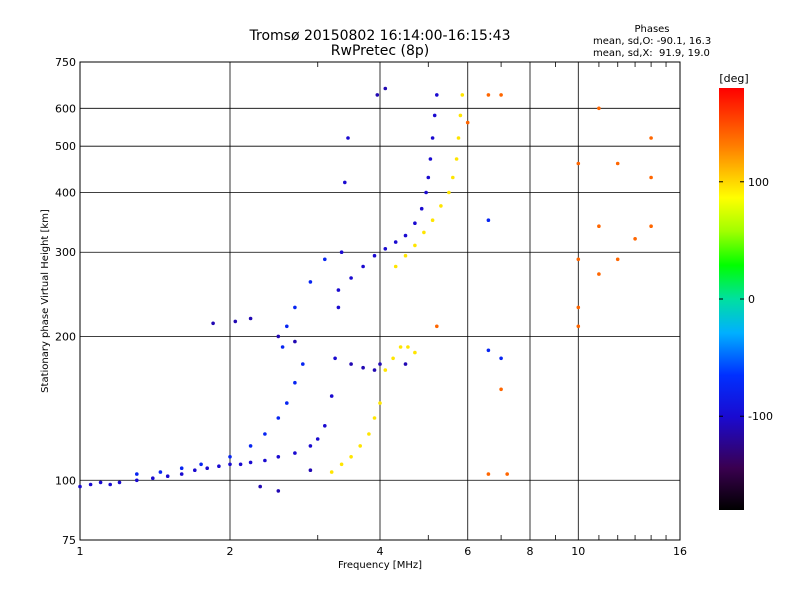  I want to click on colorbar-label: [deg], so click(733, 78).